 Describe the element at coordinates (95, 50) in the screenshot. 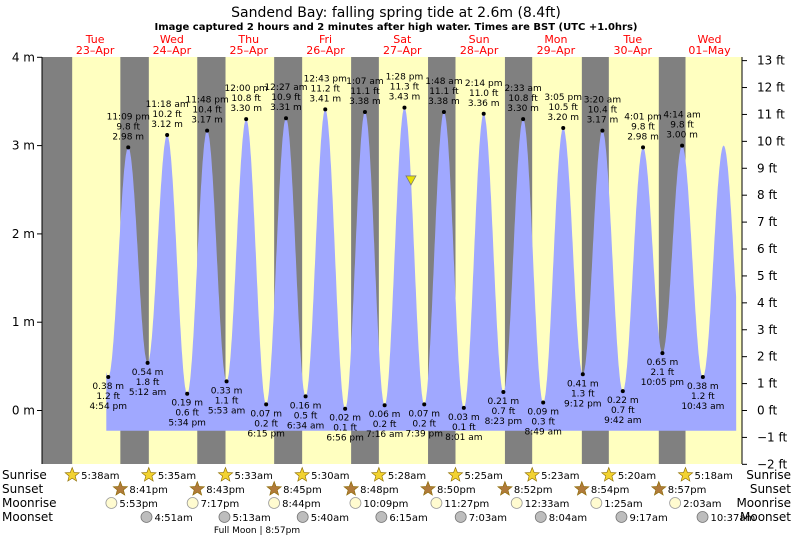

I see `day-date-label: 23–Apr` at that location.